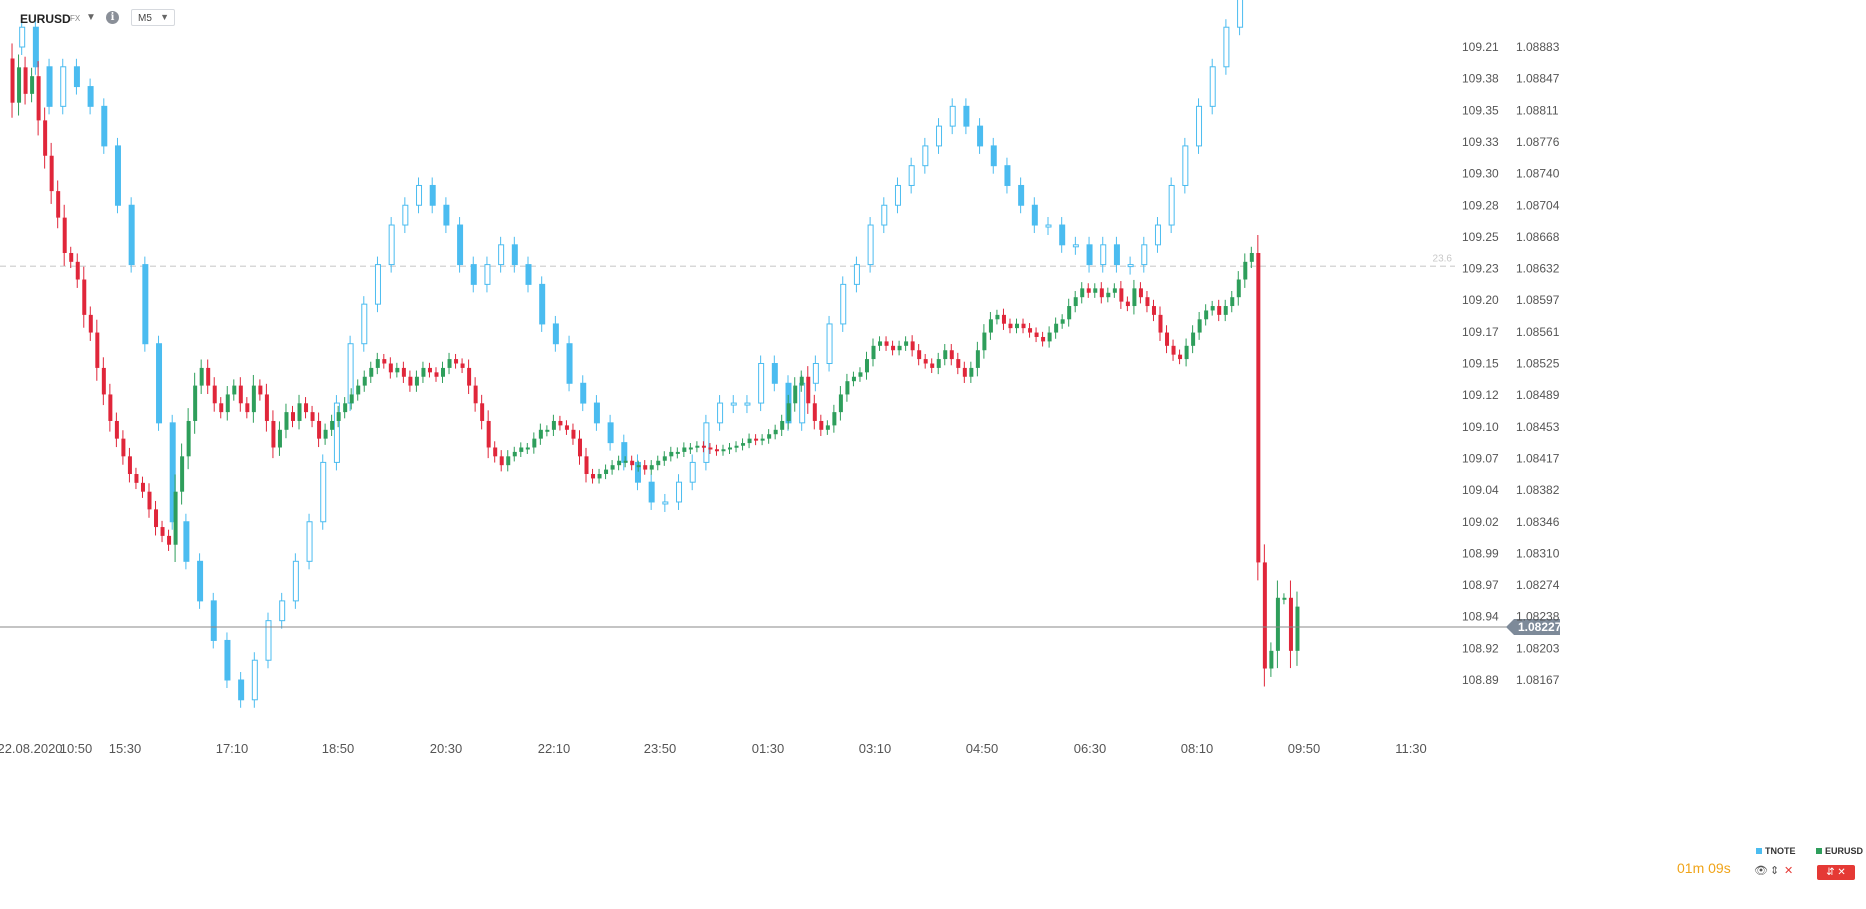  What do you see at coordinates (1538, 205) in the screenshot?
I see `eurusd-axis-tick: 1.08704` at bounding box center [1538, 205].